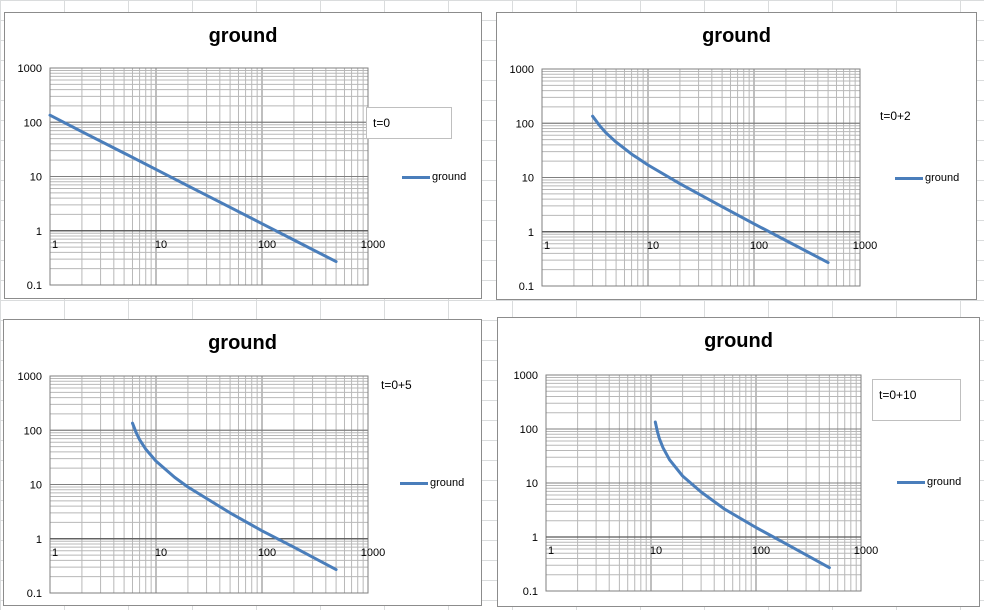 Image resolution: width=984 pixels, height=610 pixels. Describe the element at coordinates (396, 385) in the screenshot. I see `time-annotation: t=0+5` at that location.